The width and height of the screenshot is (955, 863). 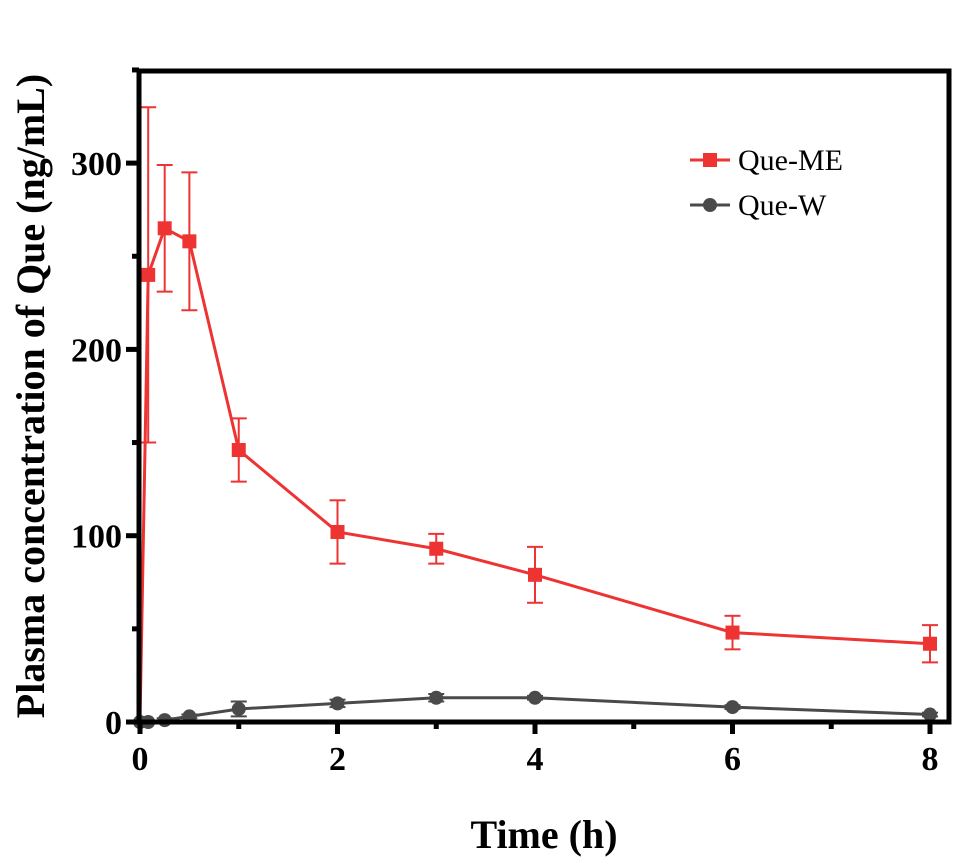 What do you see at coordinates (790, 160) in the screenshot?
I see `legend-label: Que-ME` at bounding box center [790, 160].